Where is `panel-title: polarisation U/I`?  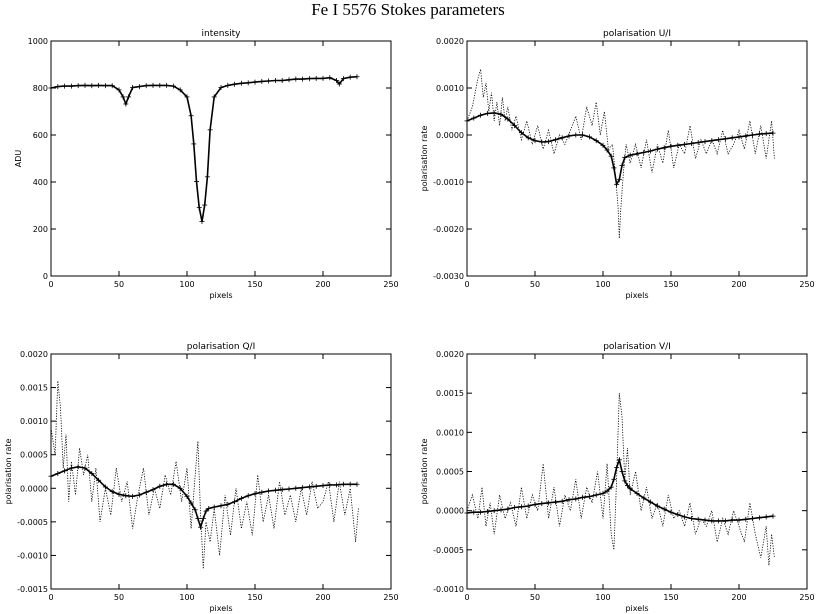
panel-title: polarisation U/I is located at coordinates (637, 34).